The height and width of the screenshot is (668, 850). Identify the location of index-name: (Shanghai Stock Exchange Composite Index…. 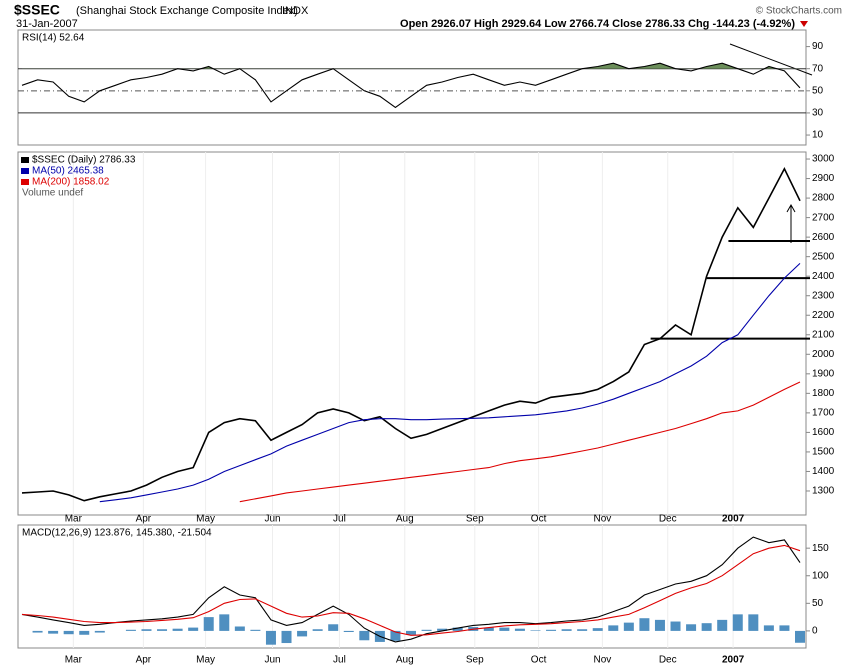
(187, 11).